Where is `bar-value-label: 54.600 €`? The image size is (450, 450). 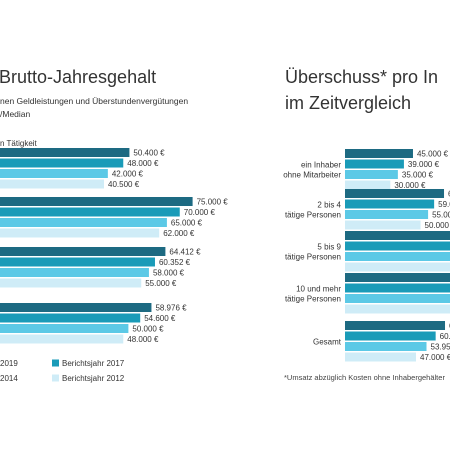
bar-value-label: 54.600 € is located at coordinates (160, 318).